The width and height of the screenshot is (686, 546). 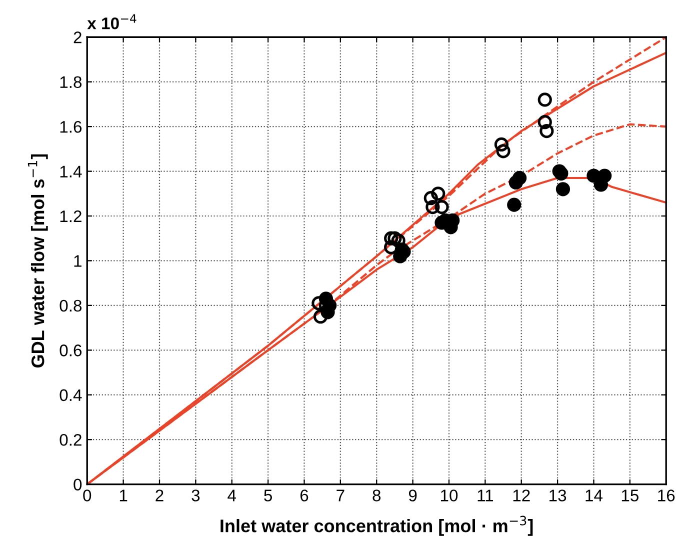 What do you see at coordinates (412, 496) in the screenshot?
I see `x-tick-label: 9` at bounding box center [412, 496].